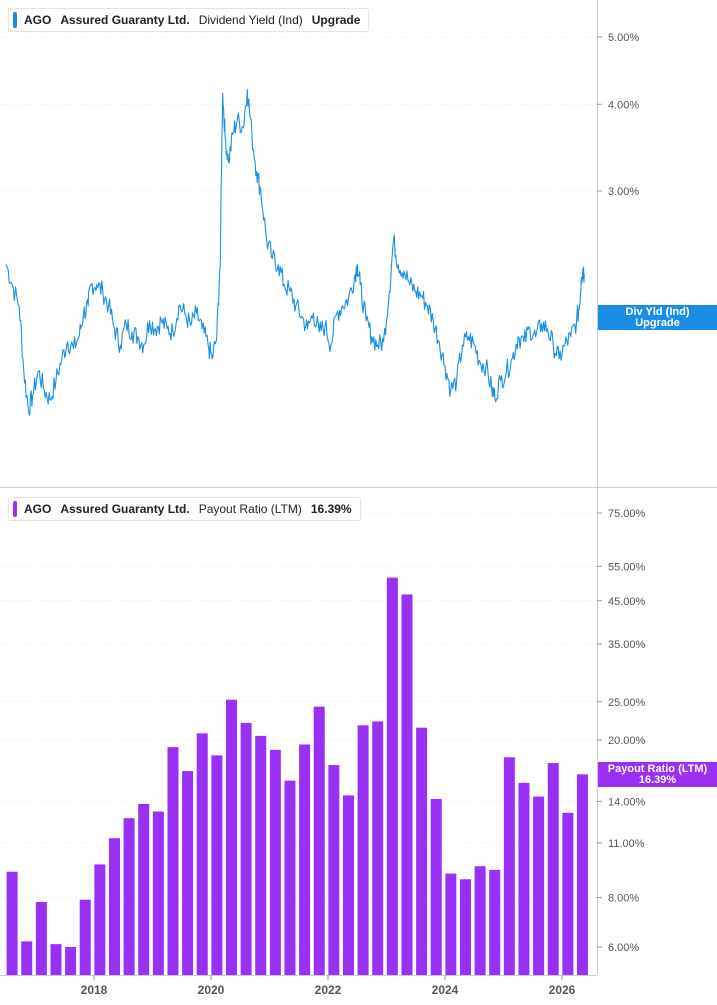 This screenshot has height=1005, width=717. Describe the element at coordinates (627, 741) in the screenshot. I see `bottom-y-tick-label: 20.00%` at that location.